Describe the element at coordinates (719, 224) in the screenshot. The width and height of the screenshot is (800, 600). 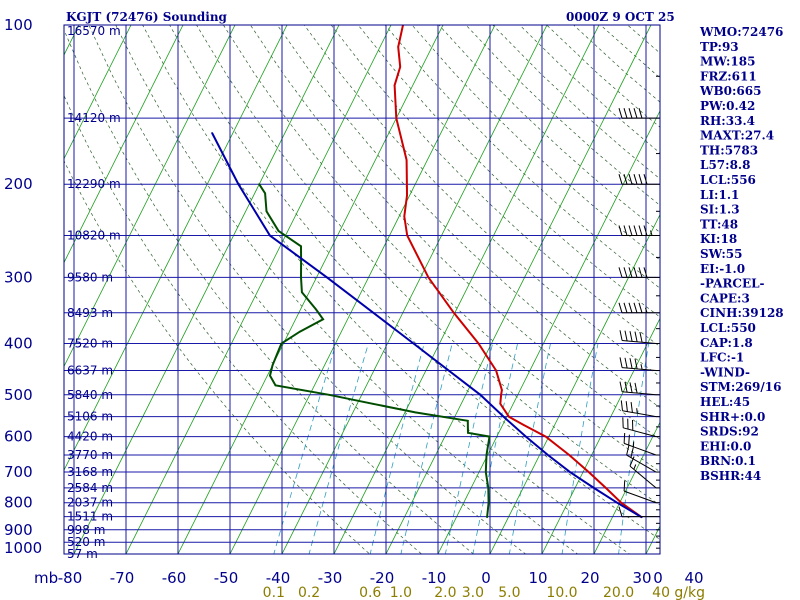
I see `index-row: TT:48` at that location.